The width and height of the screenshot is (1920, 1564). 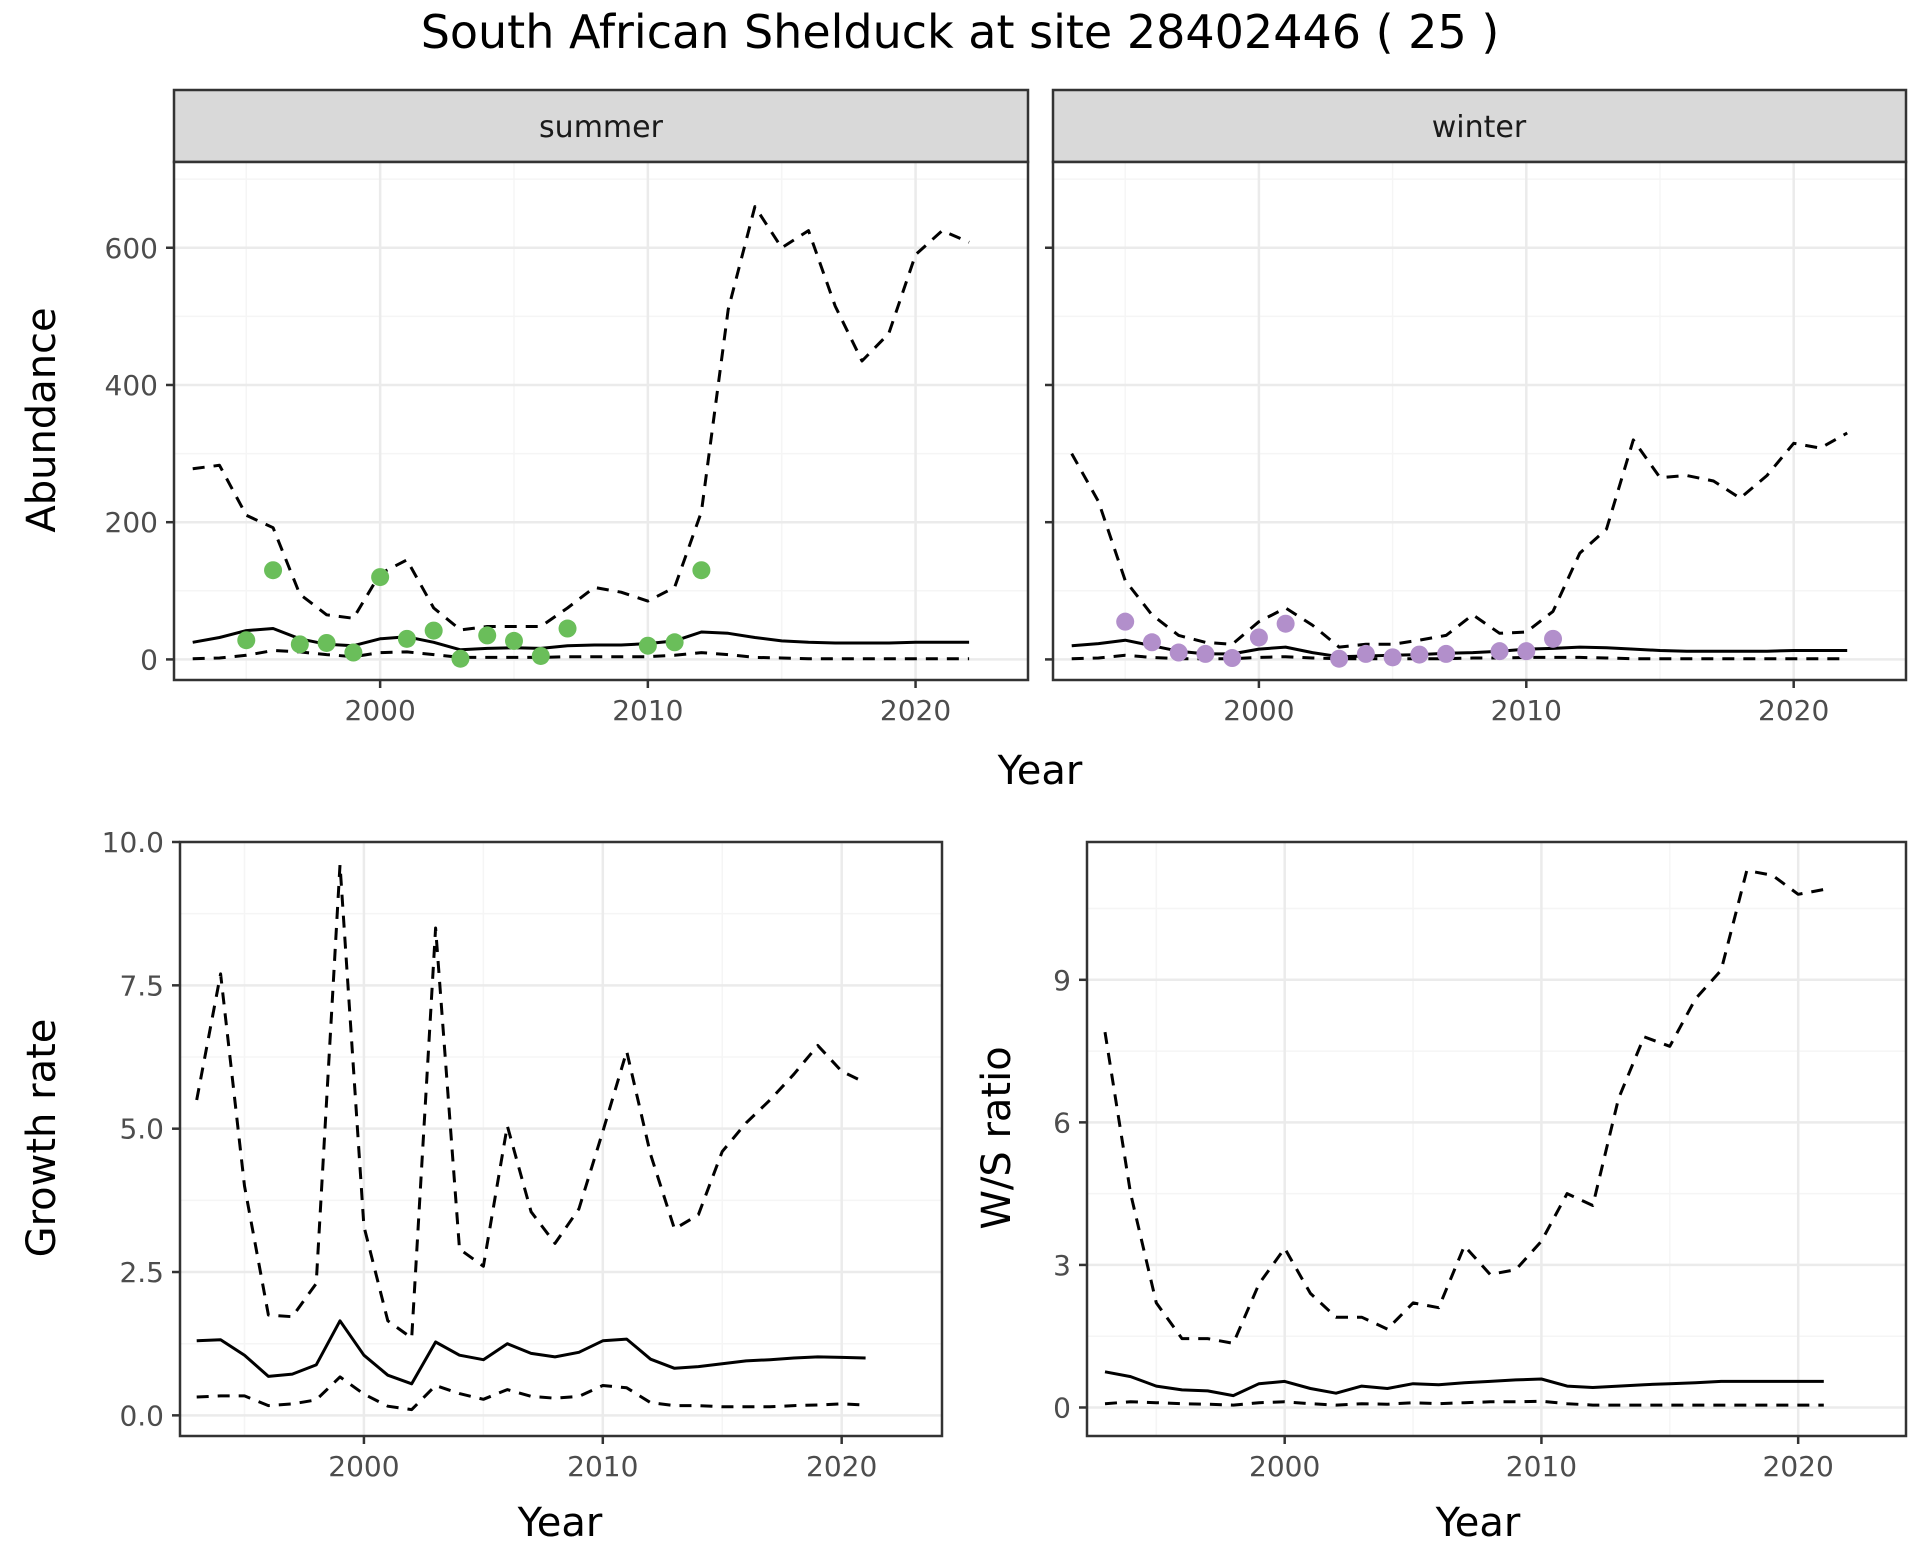 I want to click on strip-winter-label: winter, so click(x=1479, y=127).